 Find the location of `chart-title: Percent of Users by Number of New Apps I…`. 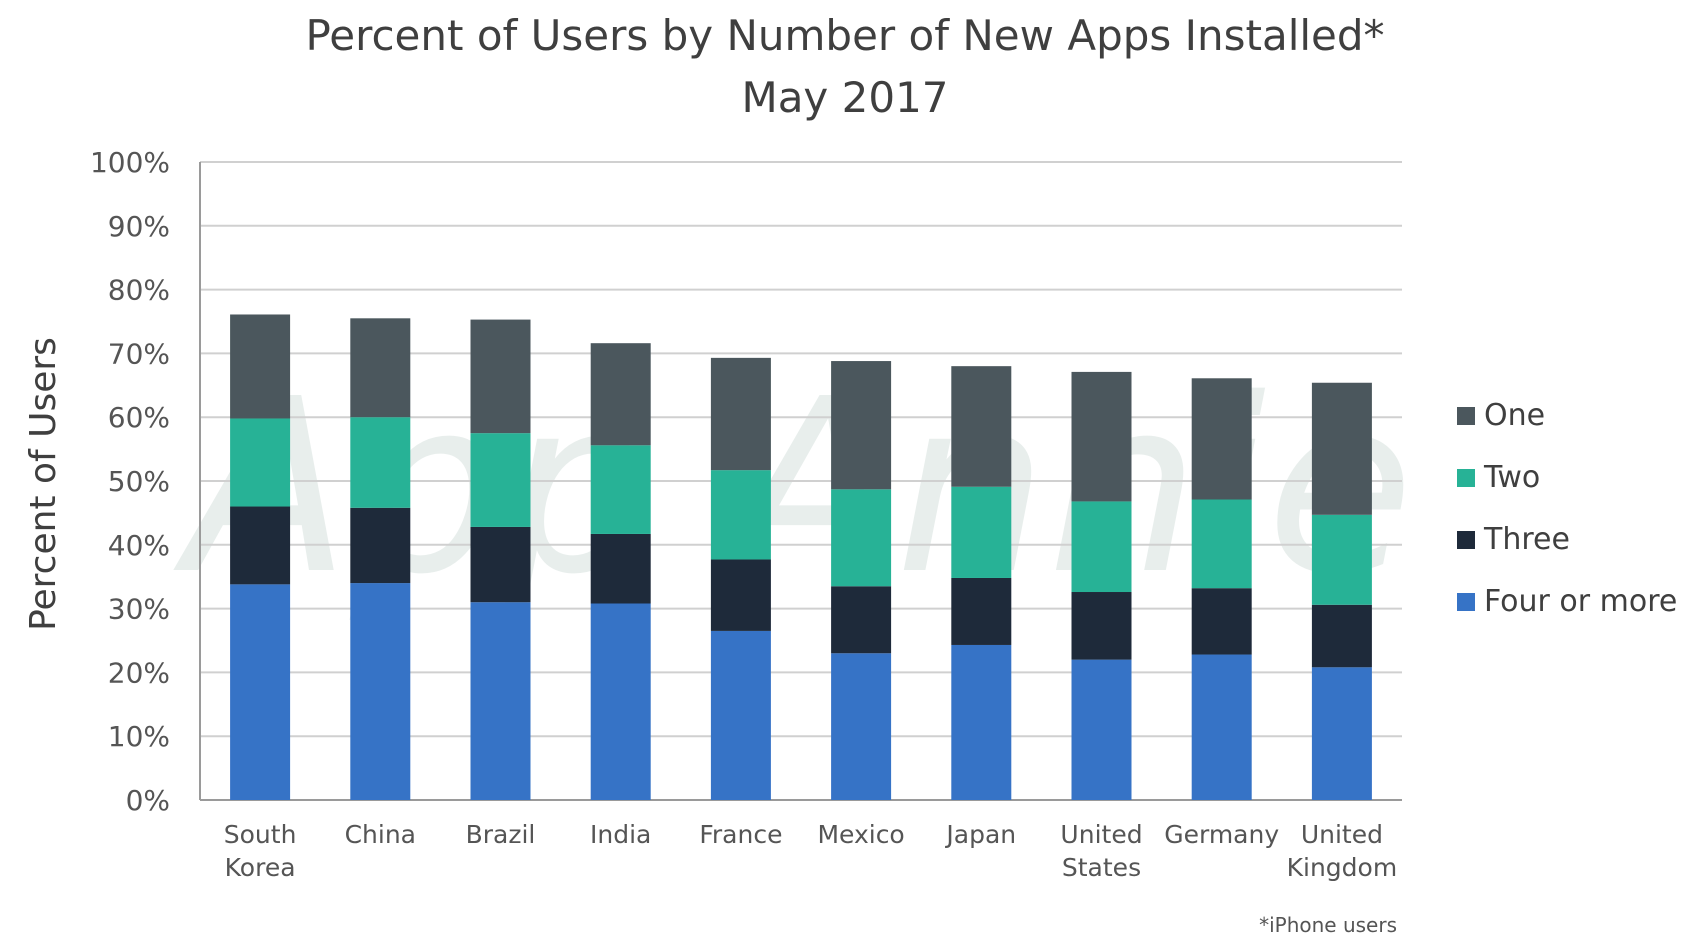

chart-title: Percent of Users by Number of New Apps I… is located at coordinates (844, 35).